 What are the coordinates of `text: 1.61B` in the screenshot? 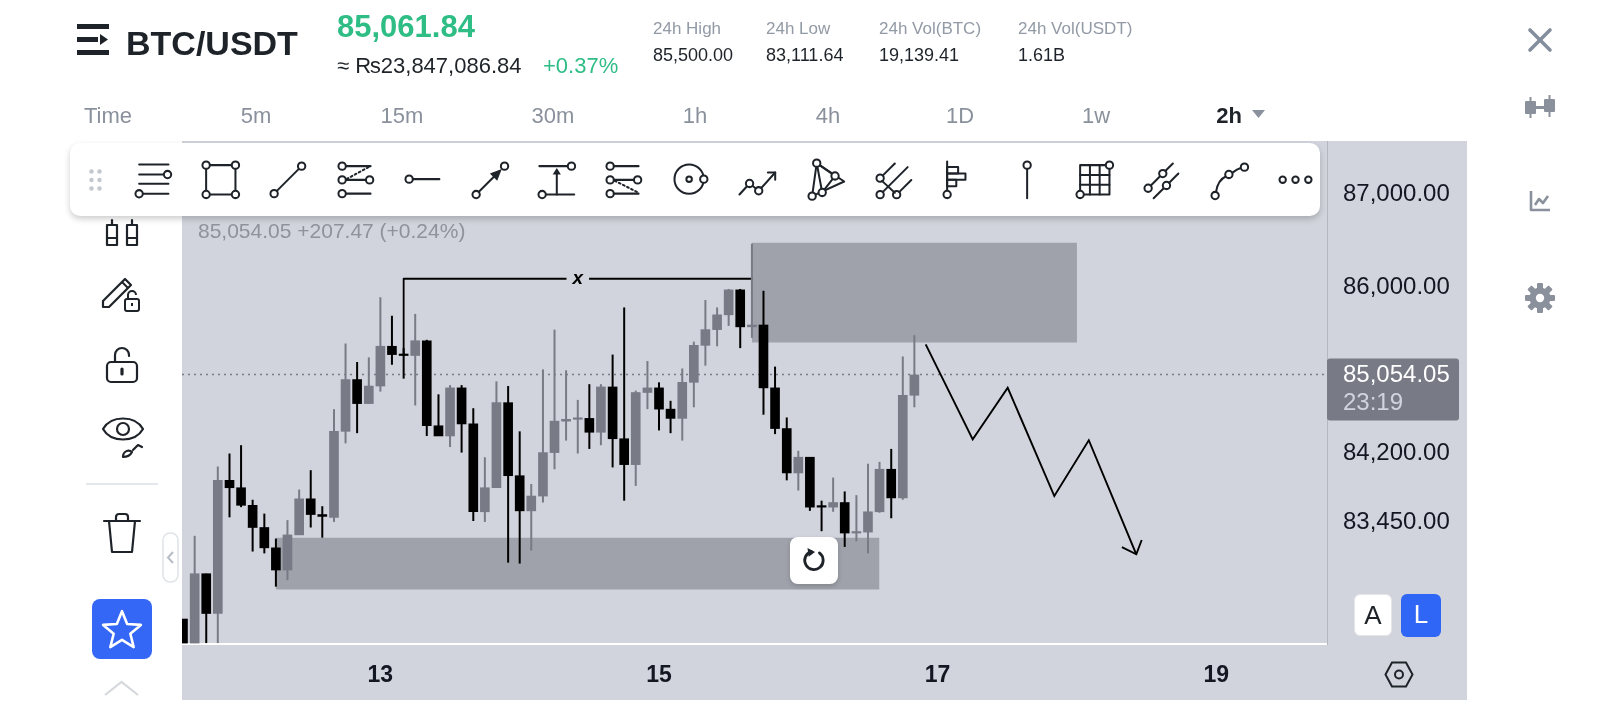 It's located at (1042, 55).